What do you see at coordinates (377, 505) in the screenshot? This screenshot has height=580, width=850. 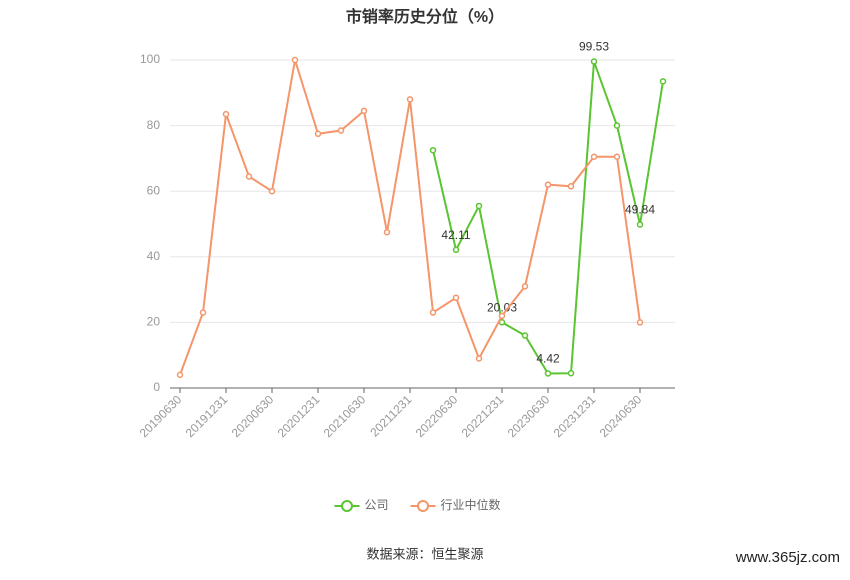 I see `legend-label: 公司` at bounding box center [377, 505].